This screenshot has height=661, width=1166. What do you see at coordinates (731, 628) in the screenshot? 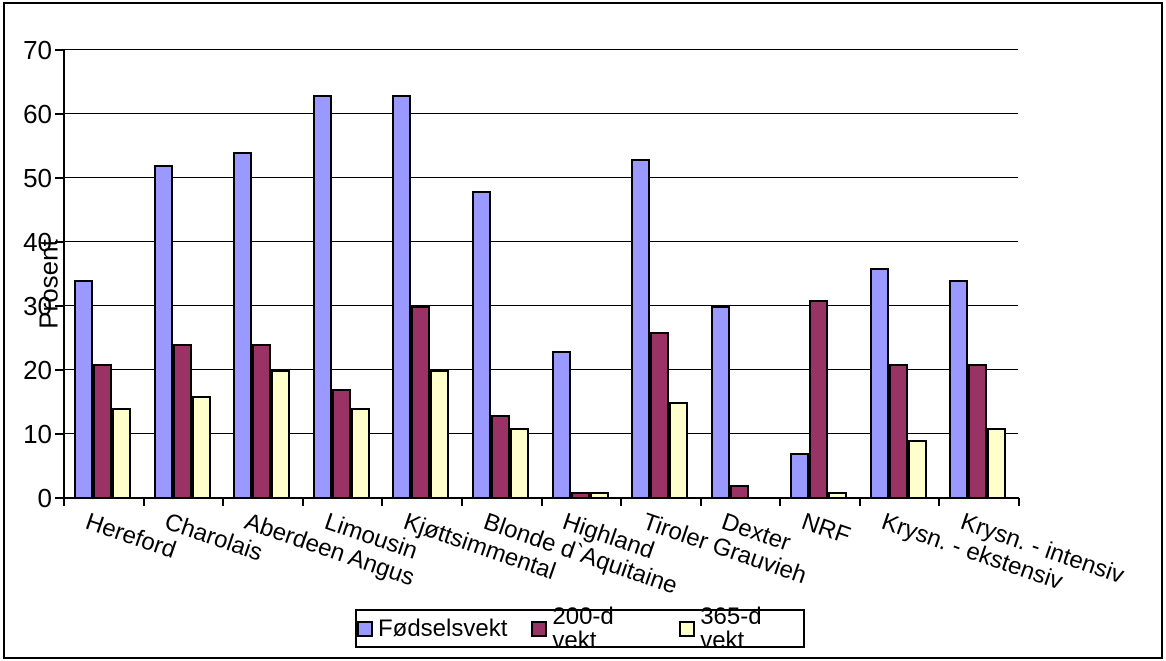
I see `legend-label: 365-d vekt` at bounding box center [731, 628].